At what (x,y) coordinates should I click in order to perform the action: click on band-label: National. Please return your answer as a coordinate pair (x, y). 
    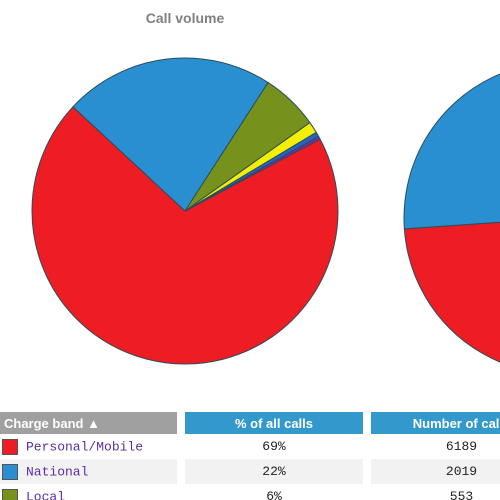
    Looking at the image, I should click on (57, 471).